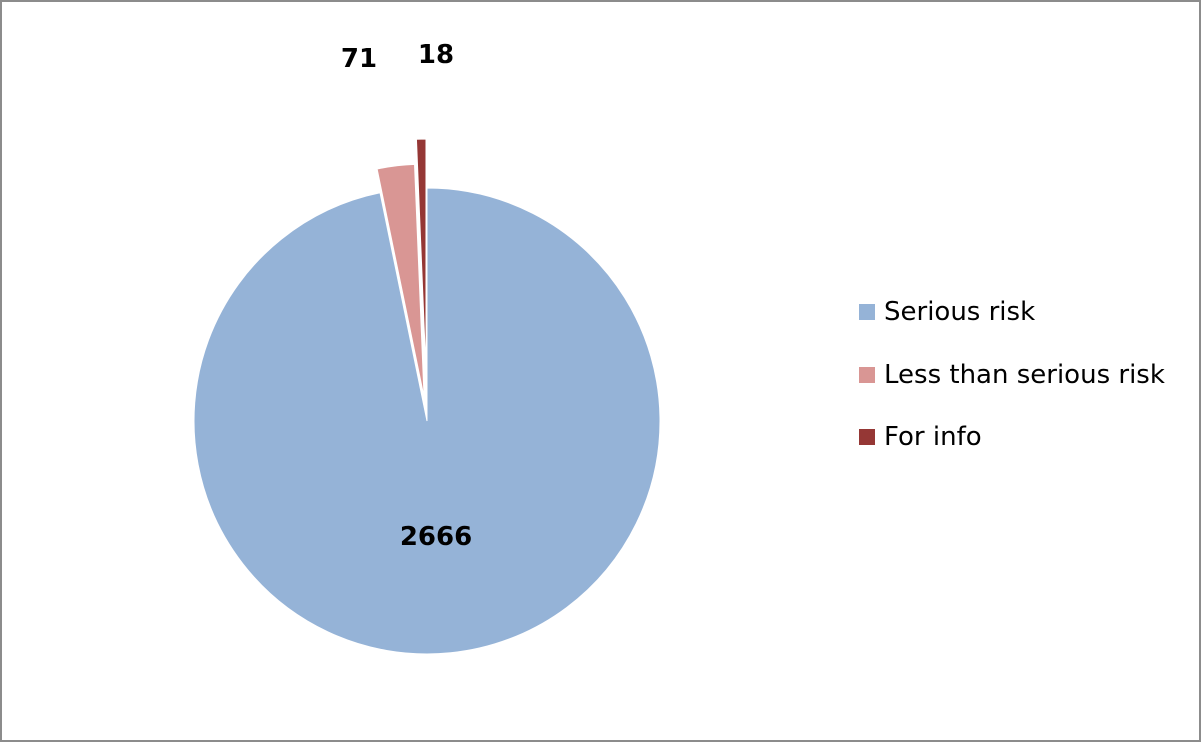 This screenshot has width=1201, height=742. Describe the element at coordinates (400, 280) in the screenshot. I see `pie-slice-less-than-serious-risk` at that location.